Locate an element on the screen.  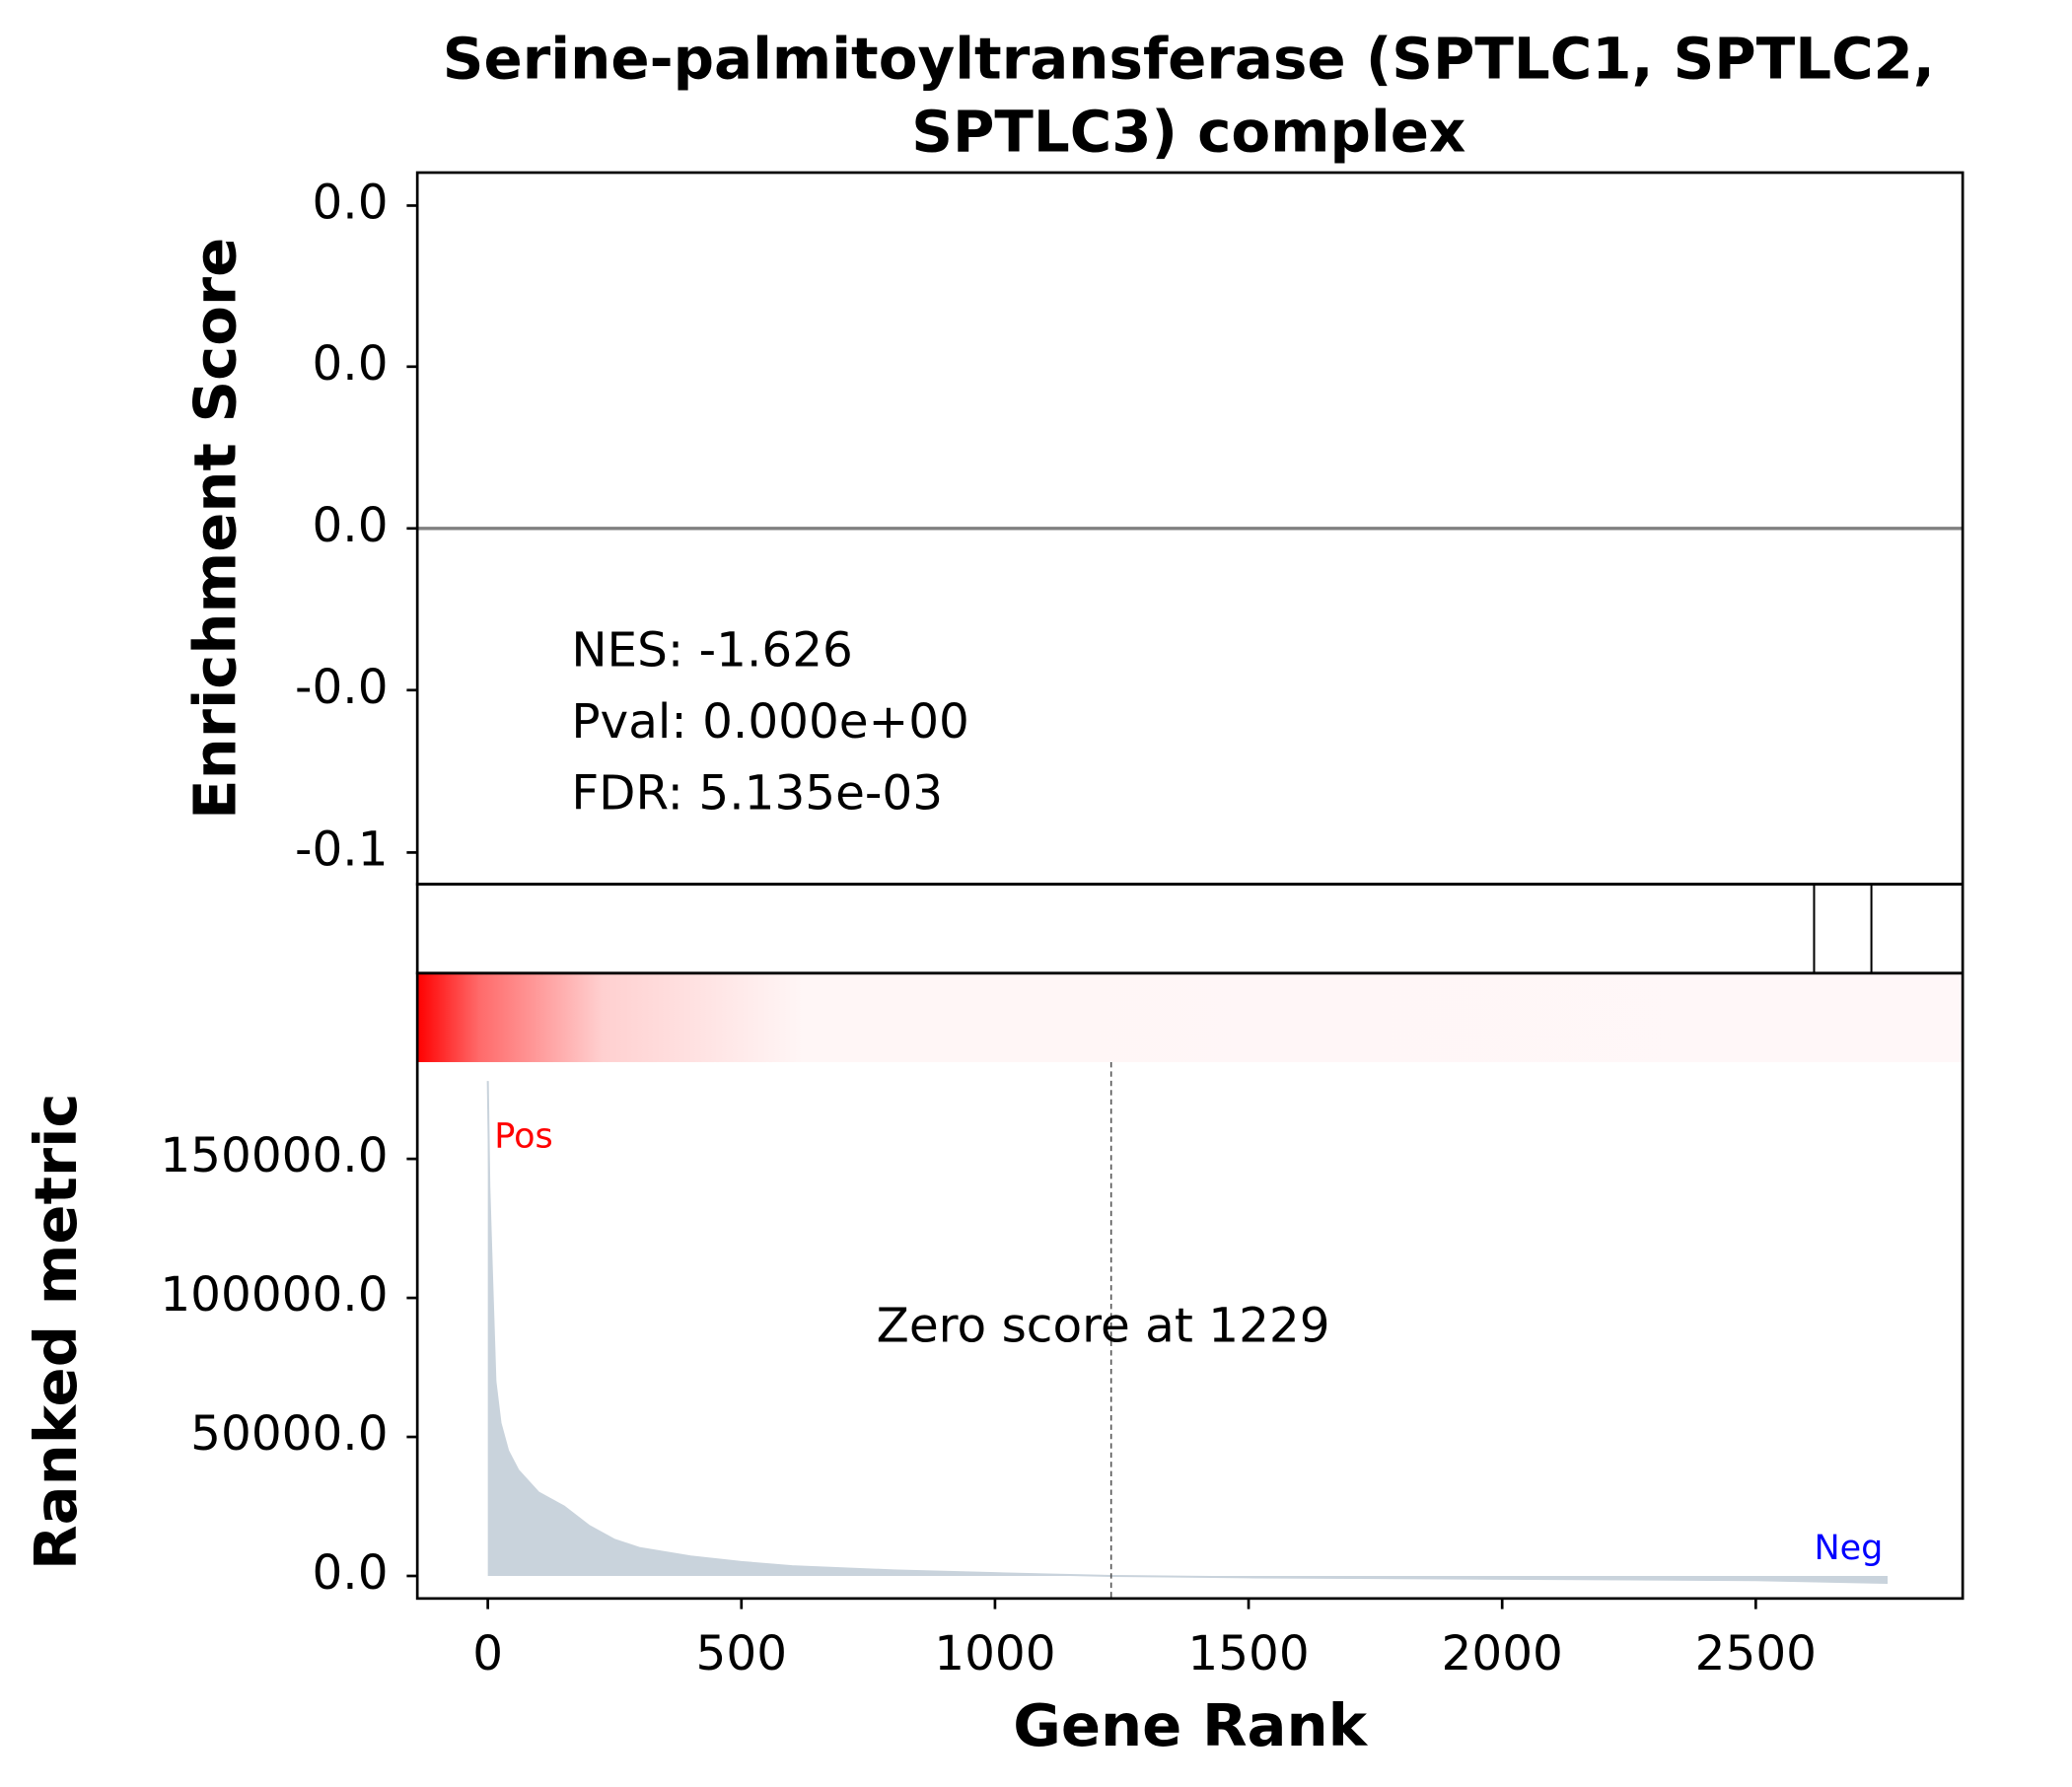
y-tick-label: 100000.0 is located at coordinates (274, 1294).